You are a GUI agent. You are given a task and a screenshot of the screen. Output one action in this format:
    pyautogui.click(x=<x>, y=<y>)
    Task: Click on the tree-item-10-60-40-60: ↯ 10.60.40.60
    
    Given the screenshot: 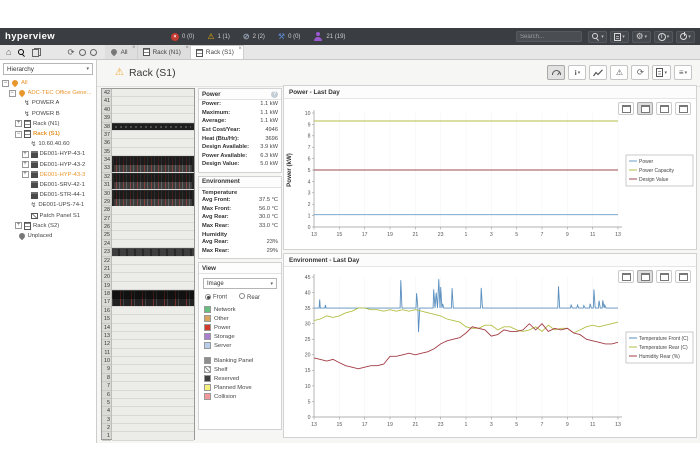 What is the action you would take?
    pyautogui.click(x=48, y=144)
    